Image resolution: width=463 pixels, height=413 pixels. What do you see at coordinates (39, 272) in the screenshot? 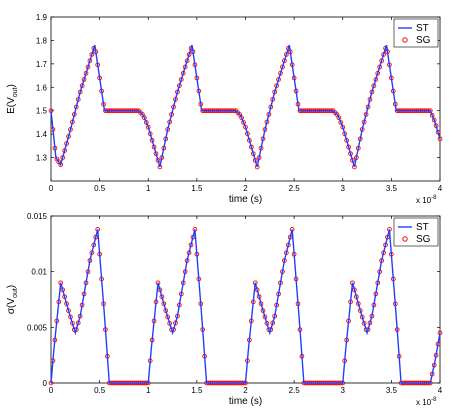
I see `y-tick-label: 0.01` at bounding box center [39, 272].